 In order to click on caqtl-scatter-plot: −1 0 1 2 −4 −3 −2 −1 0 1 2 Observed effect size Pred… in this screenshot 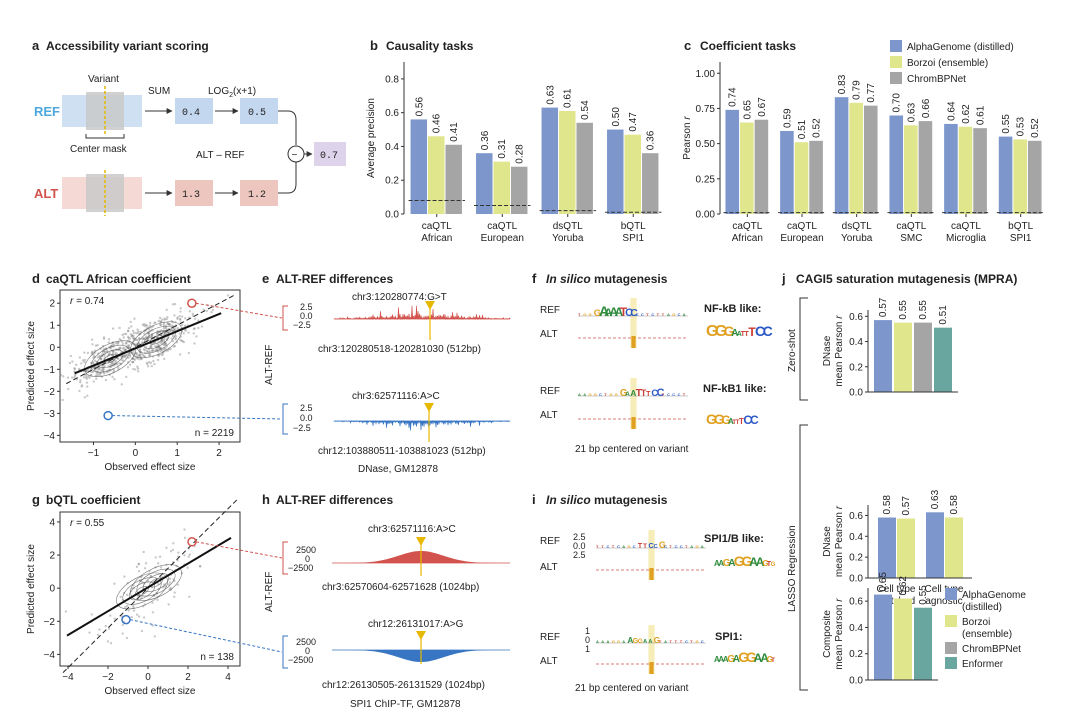, I will do `click(157, 381)`.